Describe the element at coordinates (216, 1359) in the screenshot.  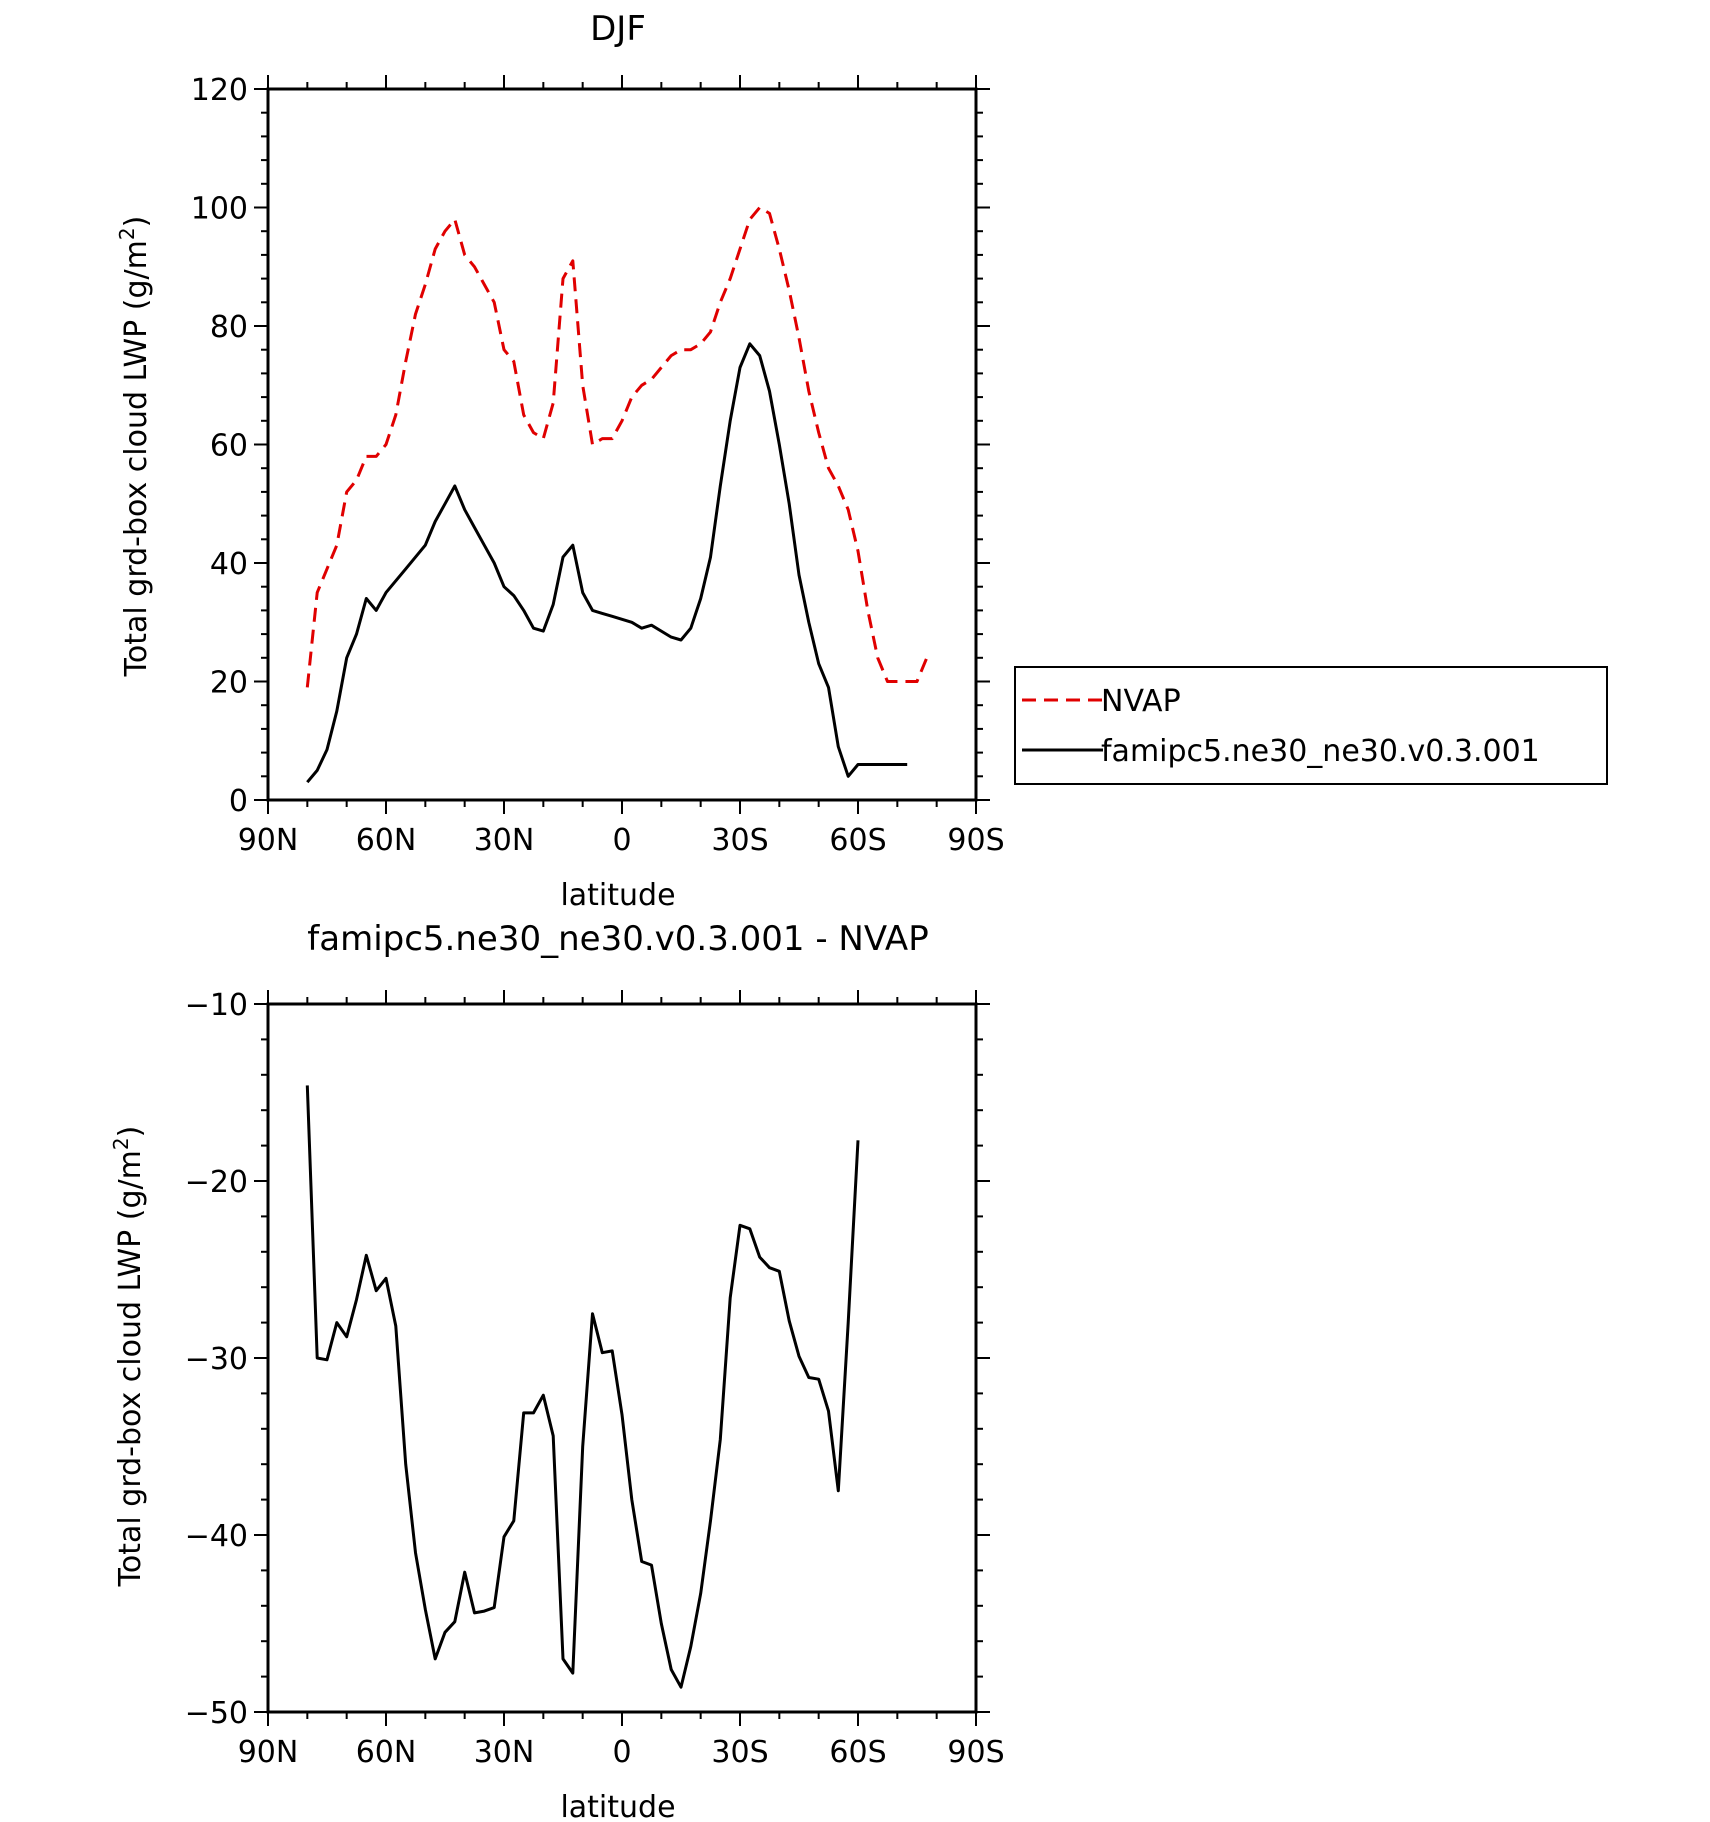
I see `y-tick-label: −30` at that location.